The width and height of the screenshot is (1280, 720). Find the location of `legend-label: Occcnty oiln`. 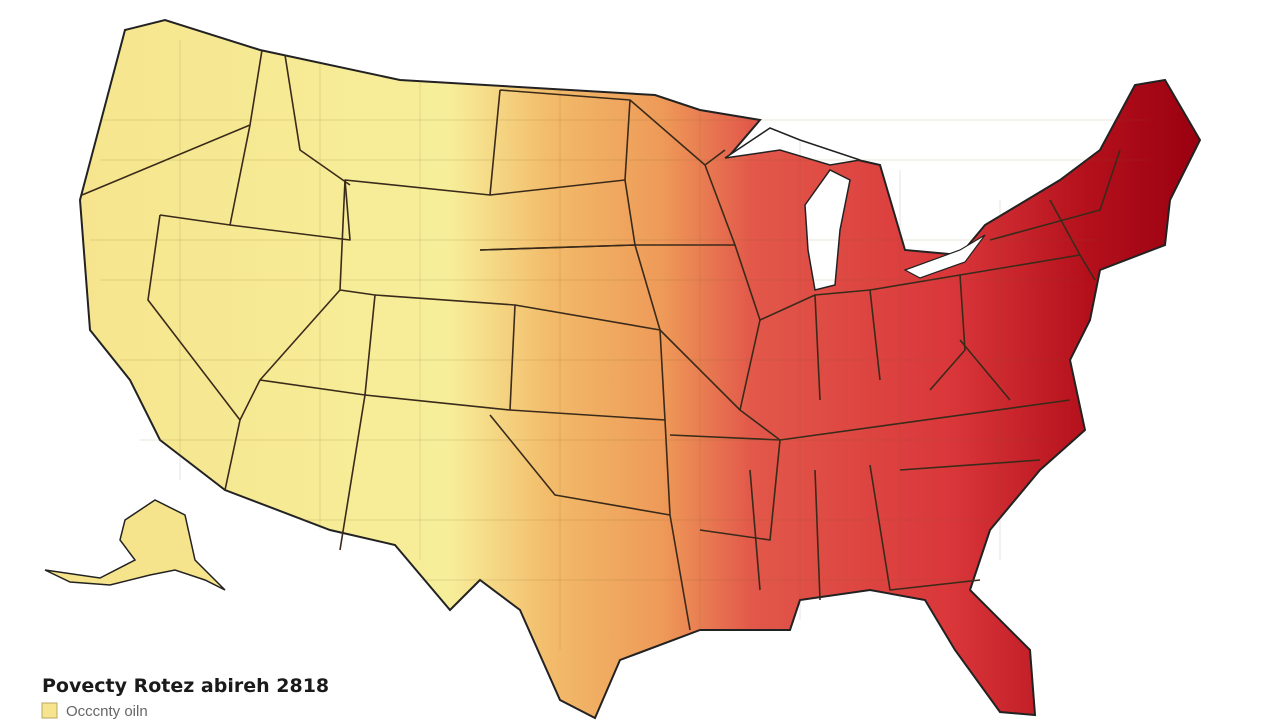

legend-label: Occcnty oiln is located at coordinates (107, 711).